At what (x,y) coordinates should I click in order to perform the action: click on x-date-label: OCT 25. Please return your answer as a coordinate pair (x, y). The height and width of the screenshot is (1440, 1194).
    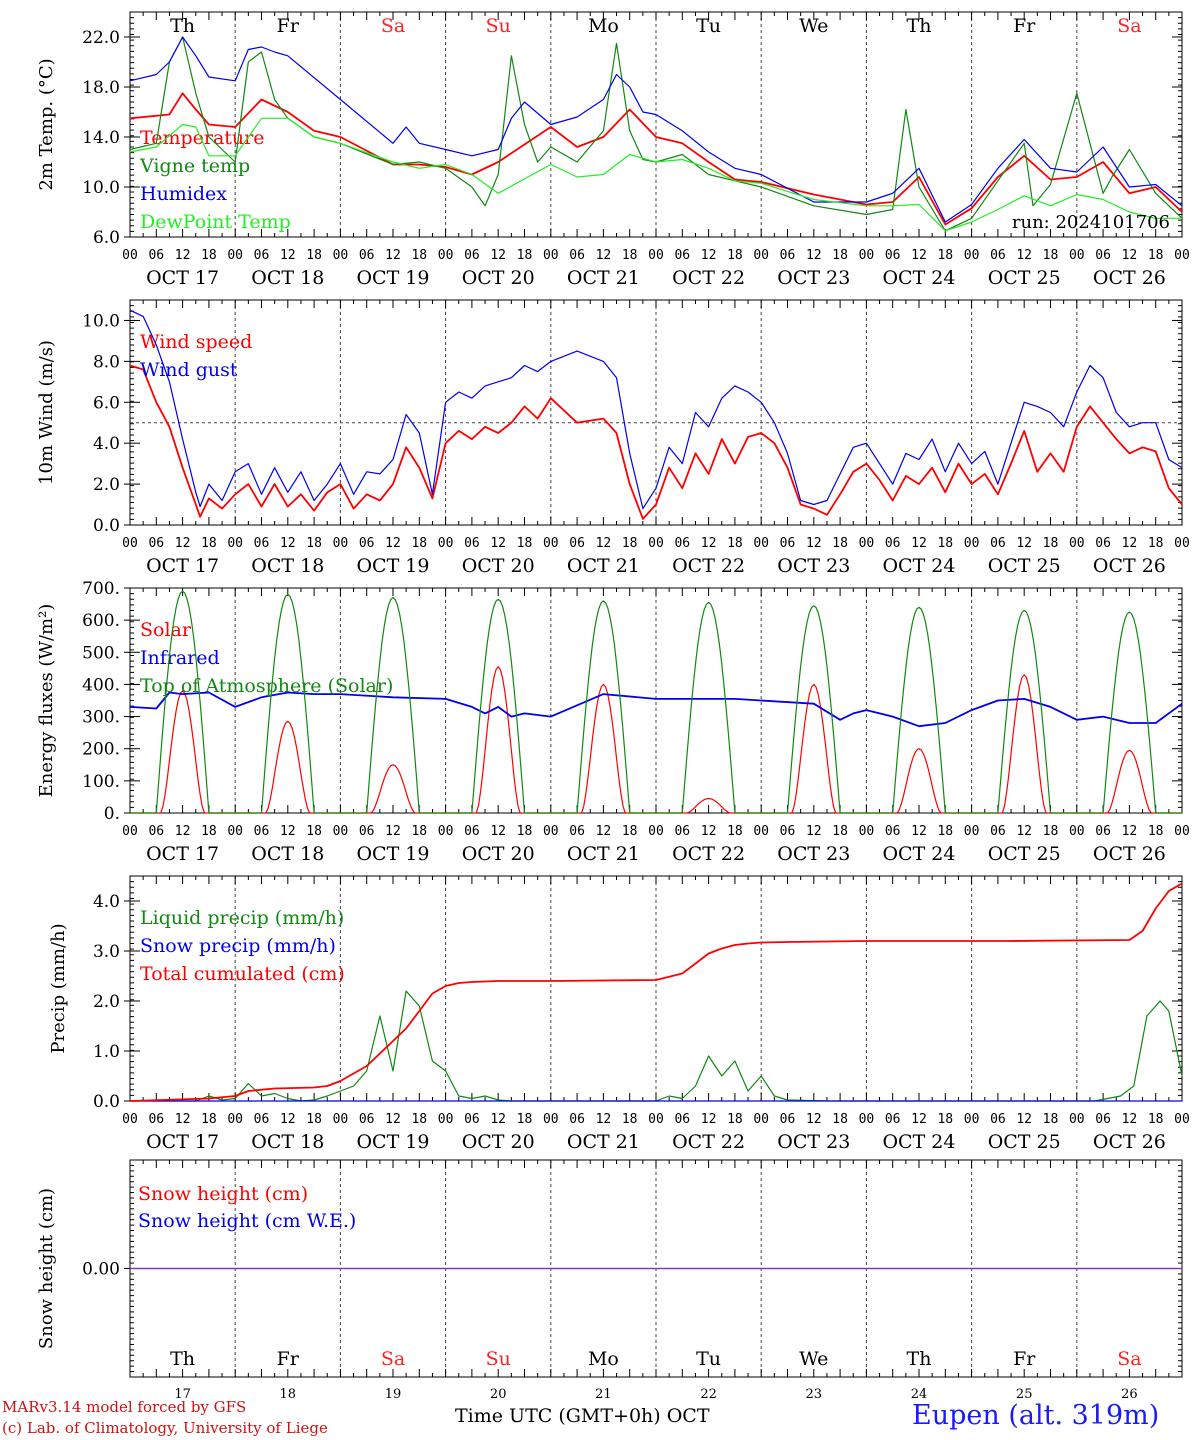
    Looking at the image, I should click on (1024, 566).